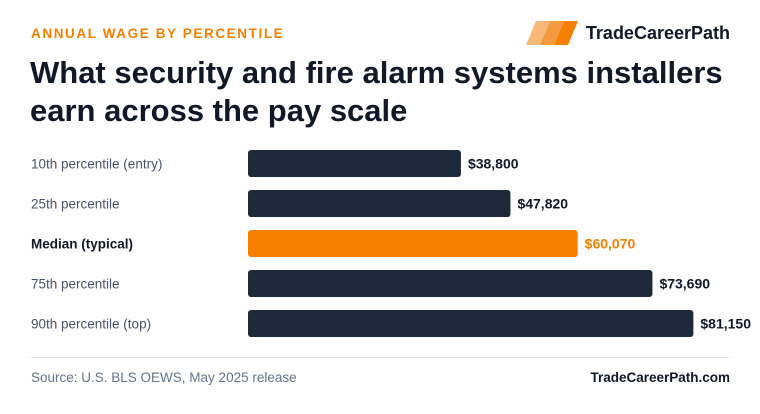 This screenshot has height=414, width=760. Describe the element at coordinates (164, 377) in the screenshot. I see `source-note: Source: U.S. BLS OEWS, May 2025 release` at that location.